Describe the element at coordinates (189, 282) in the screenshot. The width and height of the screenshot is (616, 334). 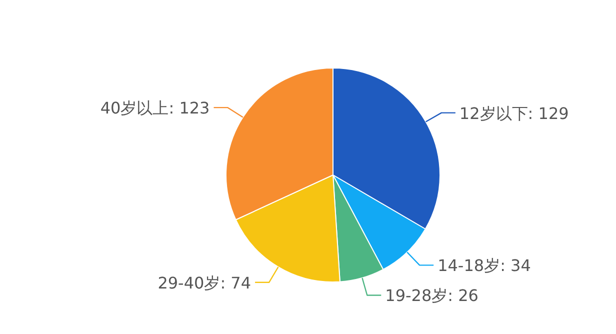
I see `slice-label: 29-40岁` at that location.